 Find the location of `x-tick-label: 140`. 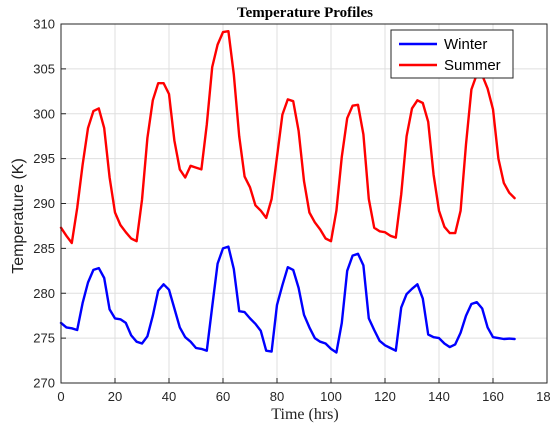

x-tick-label: 140 is located at coordinates (439, 396).